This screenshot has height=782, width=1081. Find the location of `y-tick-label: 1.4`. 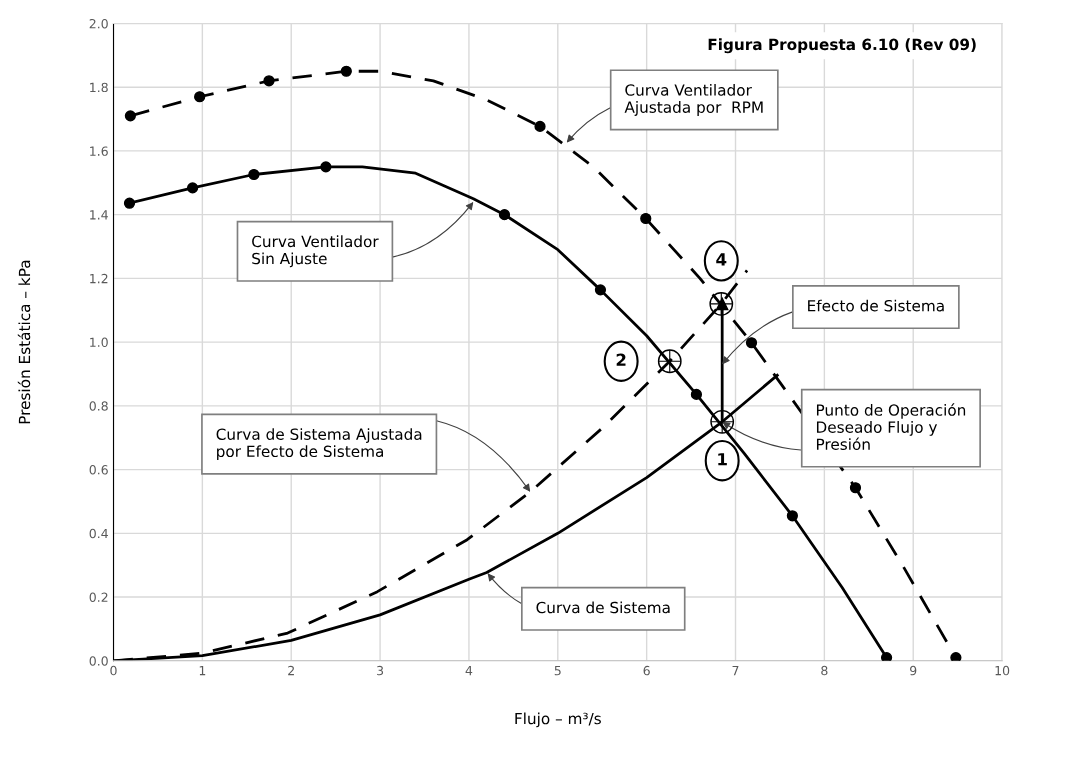

y-tick-label: 1.4 is located at coordinates (99, 215).